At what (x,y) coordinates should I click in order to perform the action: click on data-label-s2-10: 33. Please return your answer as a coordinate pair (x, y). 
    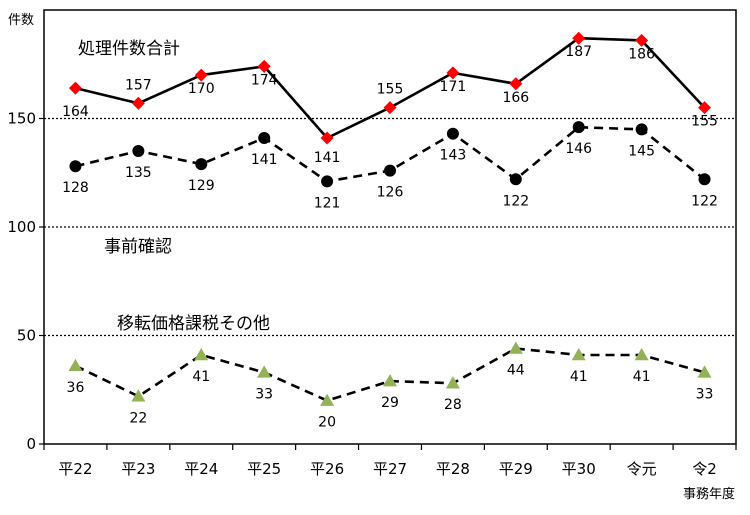
    Looking at the image, I should click on (705, 394).